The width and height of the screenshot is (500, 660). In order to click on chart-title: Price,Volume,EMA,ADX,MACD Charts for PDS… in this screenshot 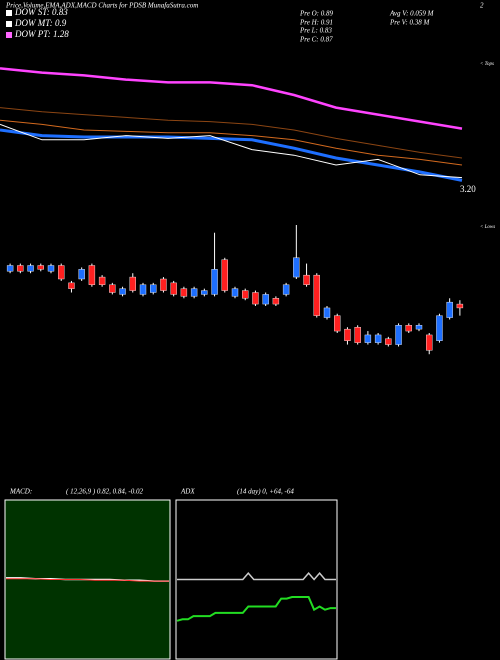, I will do `click(101, 6)`.